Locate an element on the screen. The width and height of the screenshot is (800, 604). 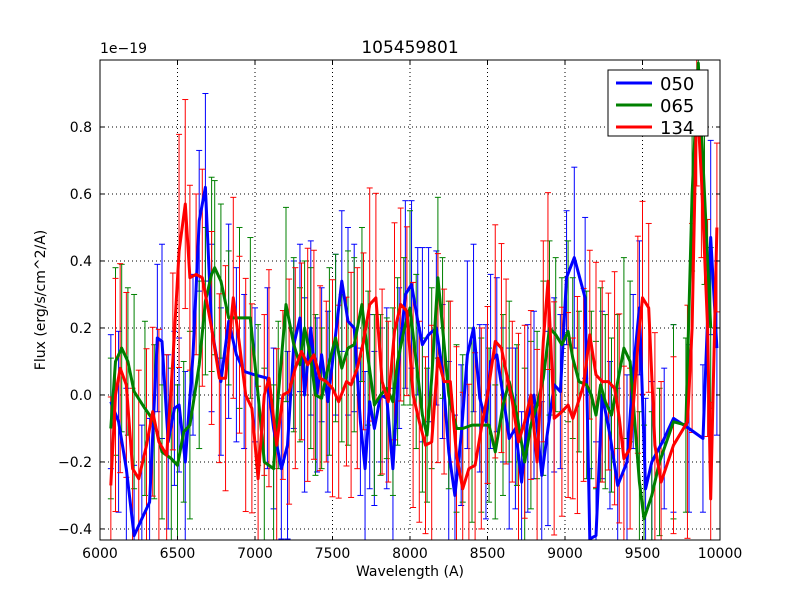
x-tick-label: 10000 is located at coordinates (720, 554).